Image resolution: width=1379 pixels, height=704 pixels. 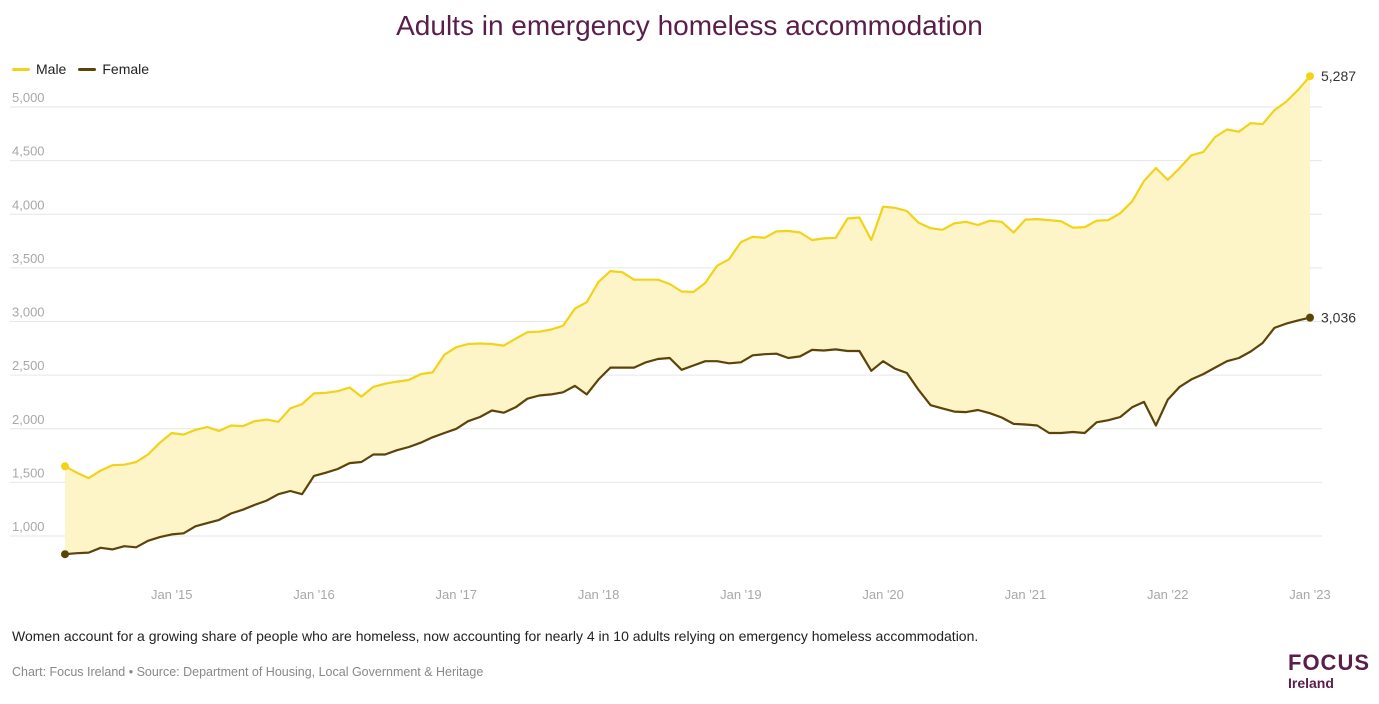 I want to click on end-point-female, so click(x=1310, y=317).